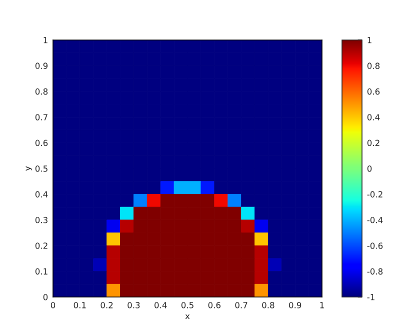 The image size is (412, 330). Describe the element at coordinates (373, 65) in the screenshot. I see `color-bar-label: 0.8` at that location.